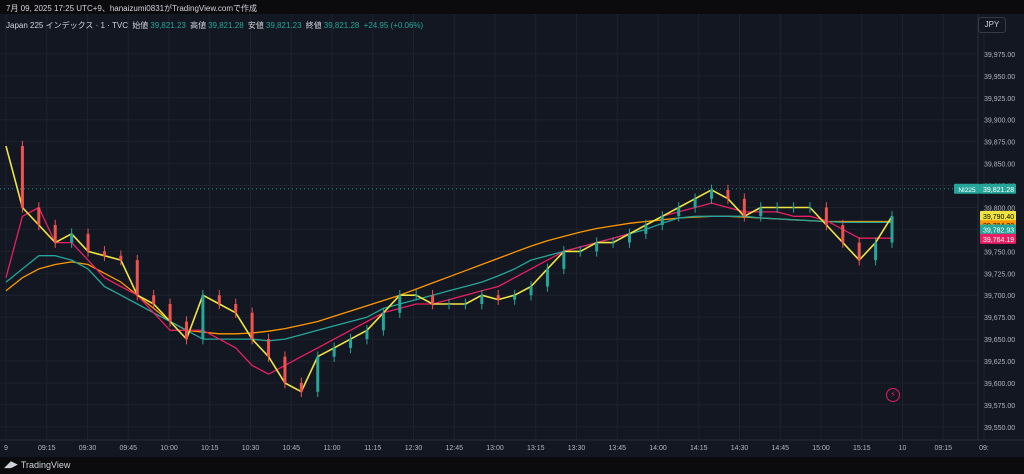 The height and width of the screenshot is (474, 1024). I want to click on x-tick-label: 14:30, so click(740, 448).